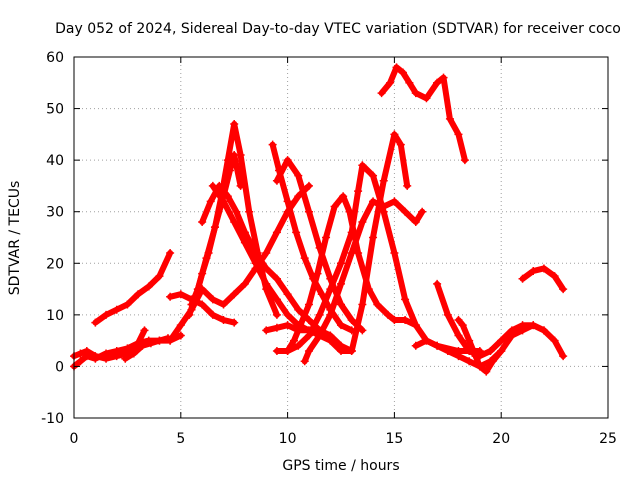 The image size is (640, 480). I want to click on x-tick-label: 20, so click(501, 439).